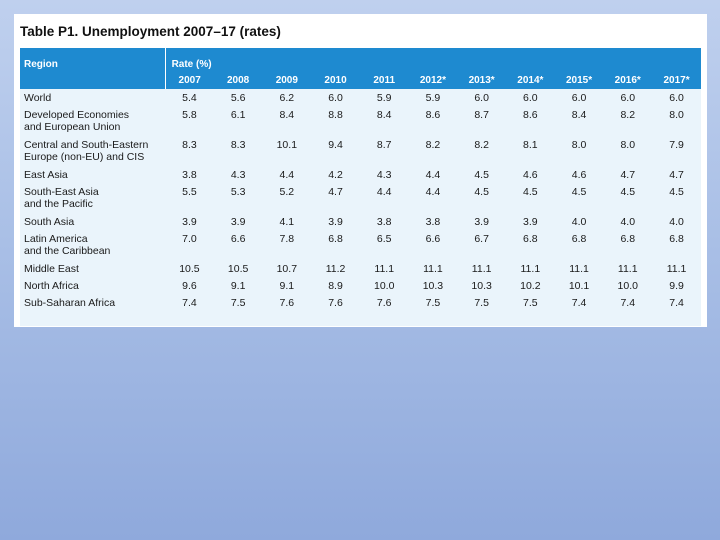  I want to click on rate-value-cell: 10.5, so click(238, 269).